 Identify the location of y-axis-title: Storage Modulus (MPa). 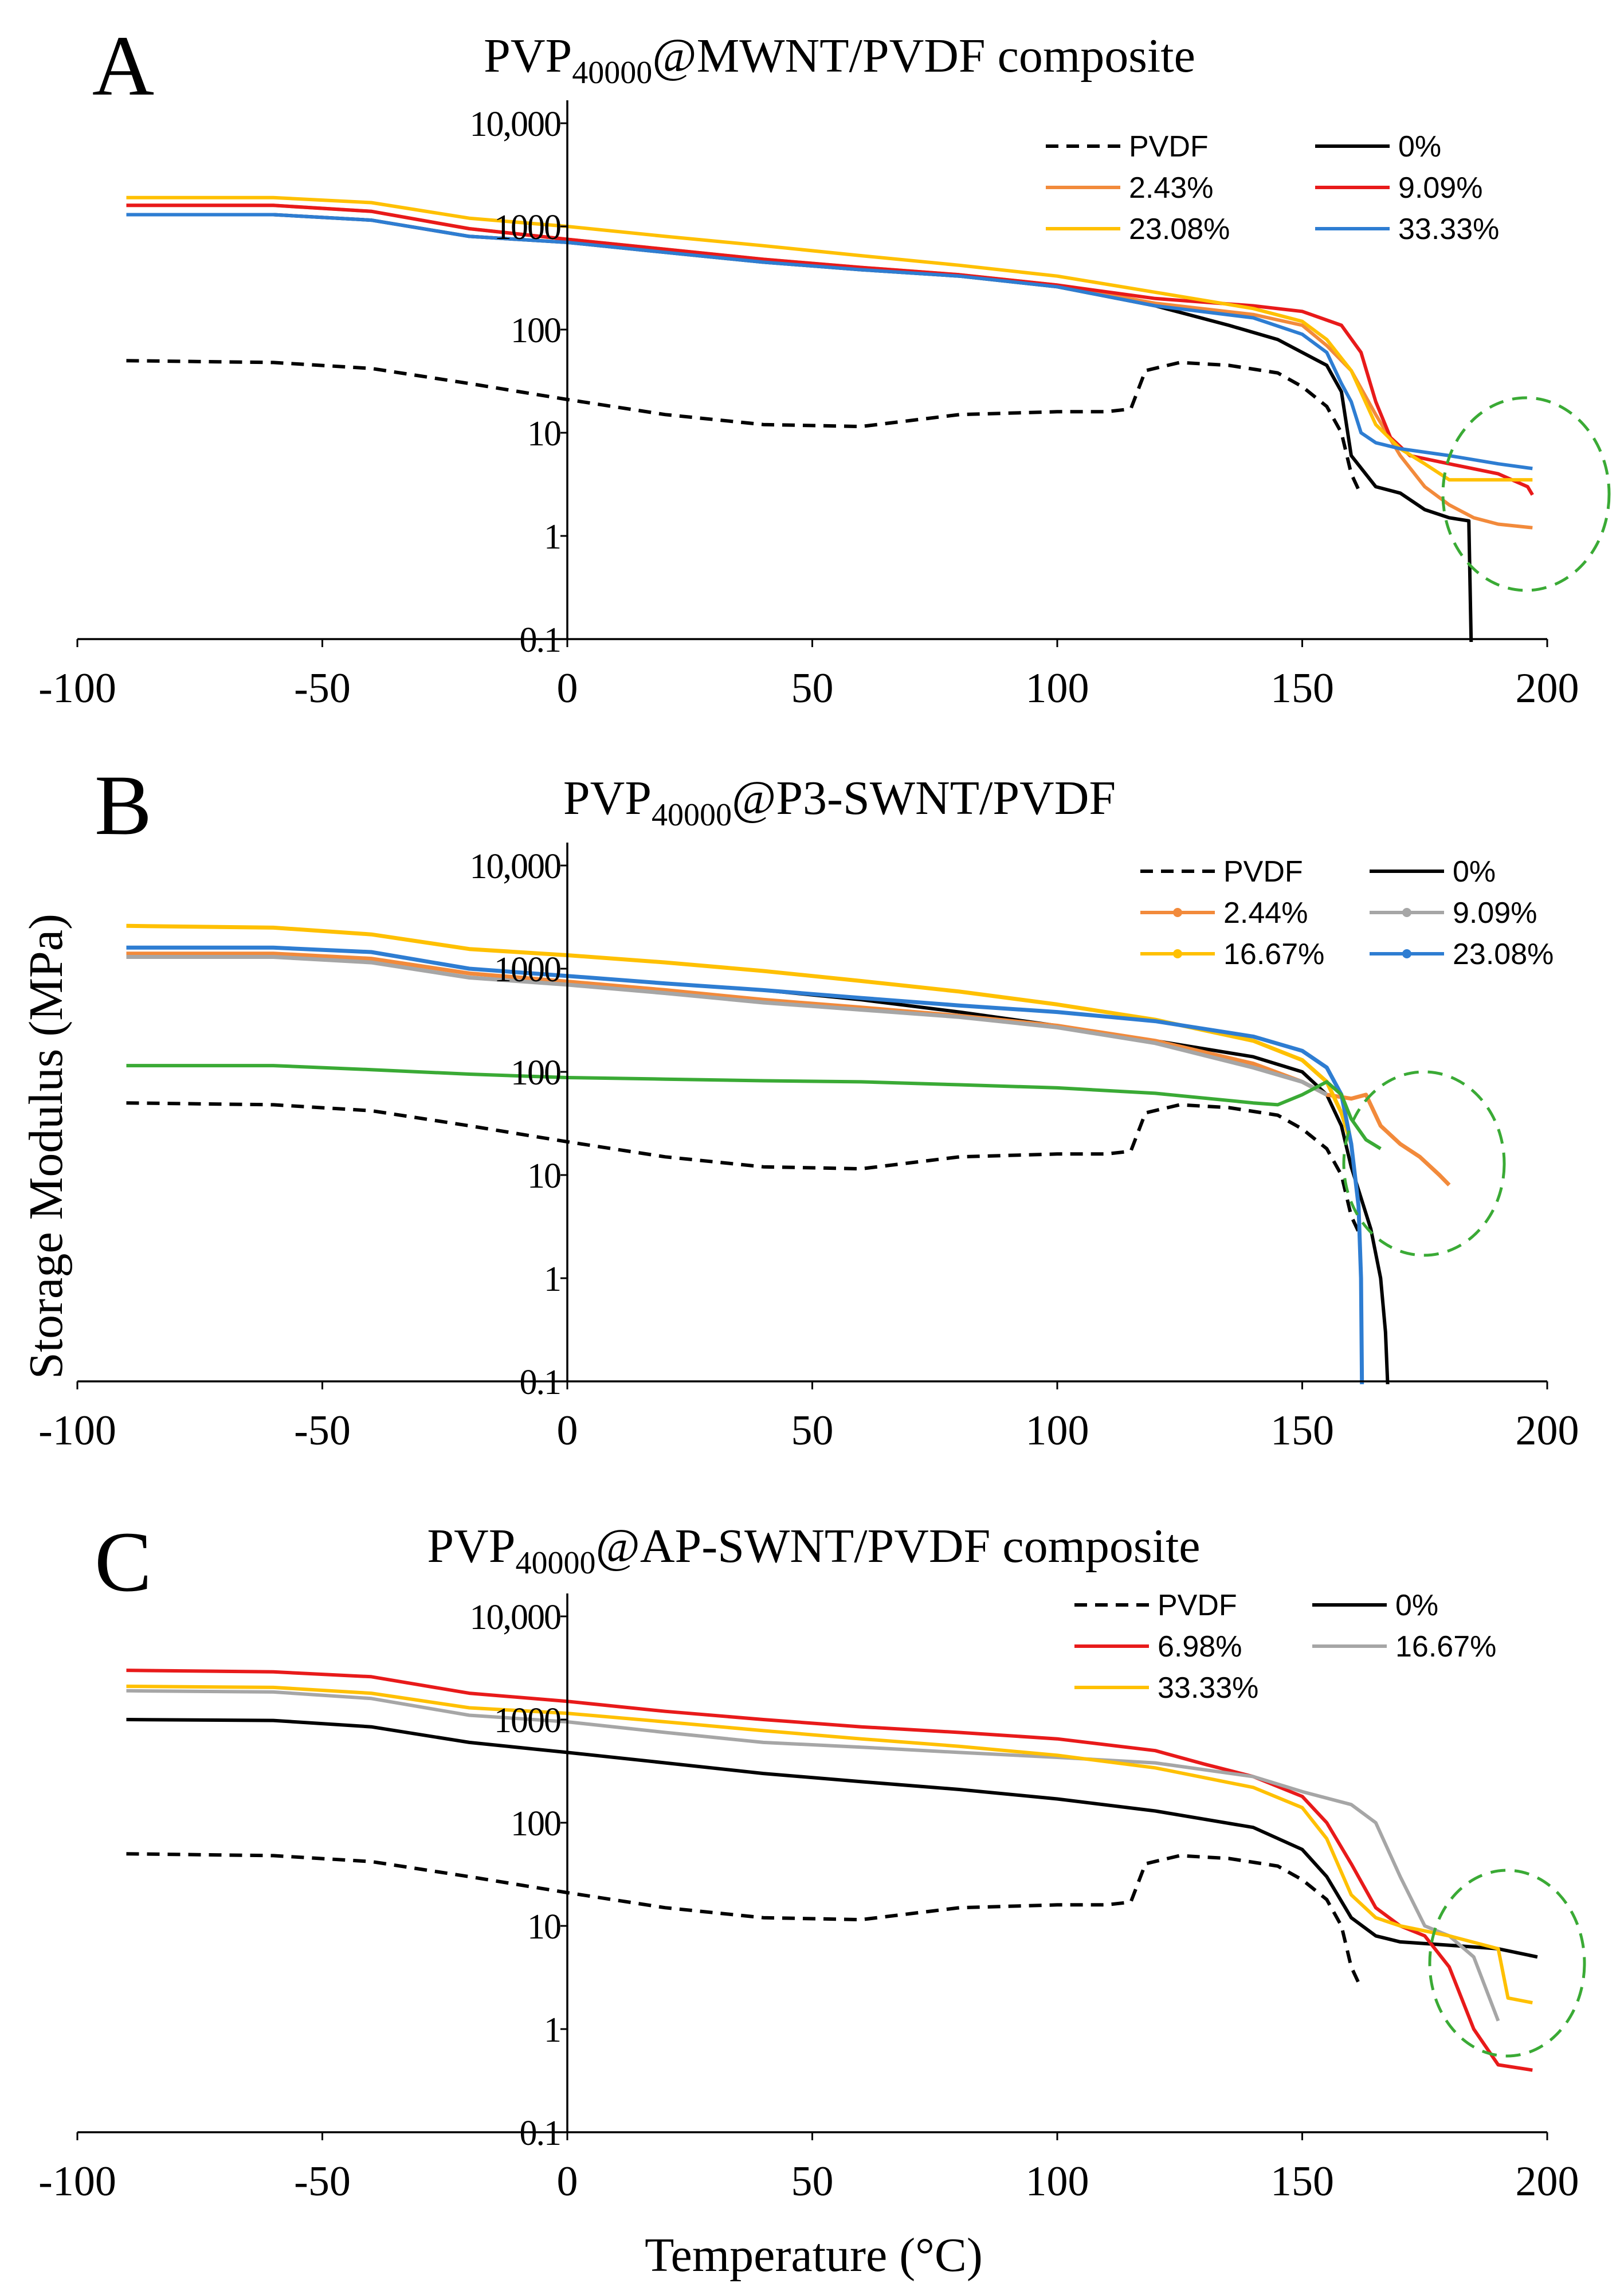
(46, 1146).